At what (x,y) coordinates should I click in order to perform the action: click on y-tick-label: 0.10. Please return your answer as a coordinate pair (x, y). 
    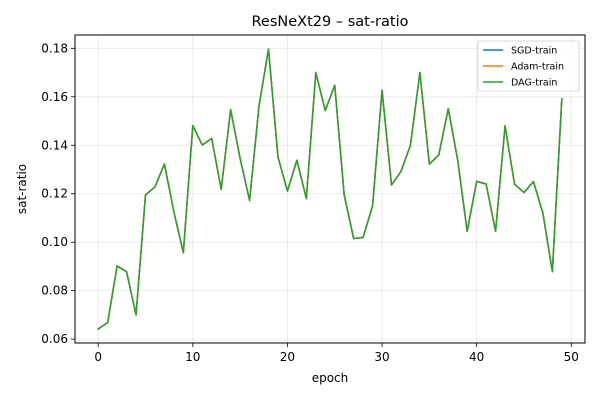
    Looking at the image, I should click on (54, 242).